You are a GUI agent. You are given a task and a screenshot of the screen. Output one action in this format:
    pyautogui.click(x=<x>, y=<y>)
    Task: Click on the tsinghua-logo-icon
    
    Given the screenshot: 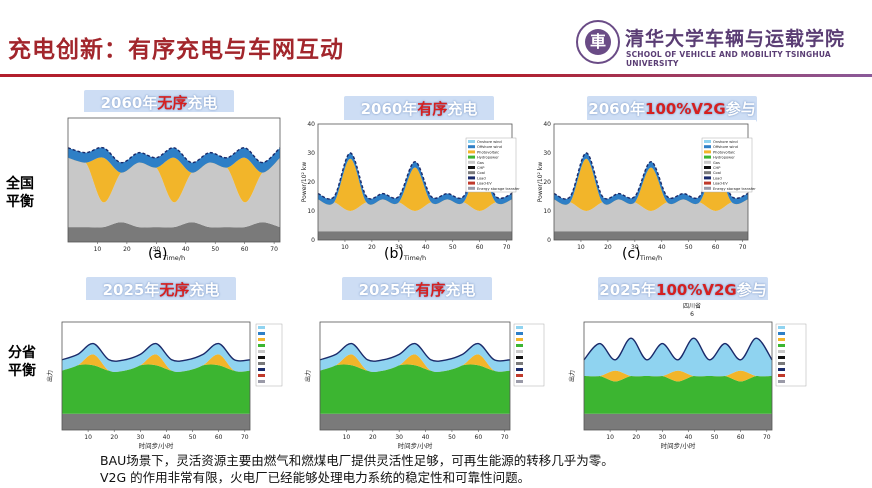 What is the action you would take?
    pyautogui.click(x=598, y=42)
    